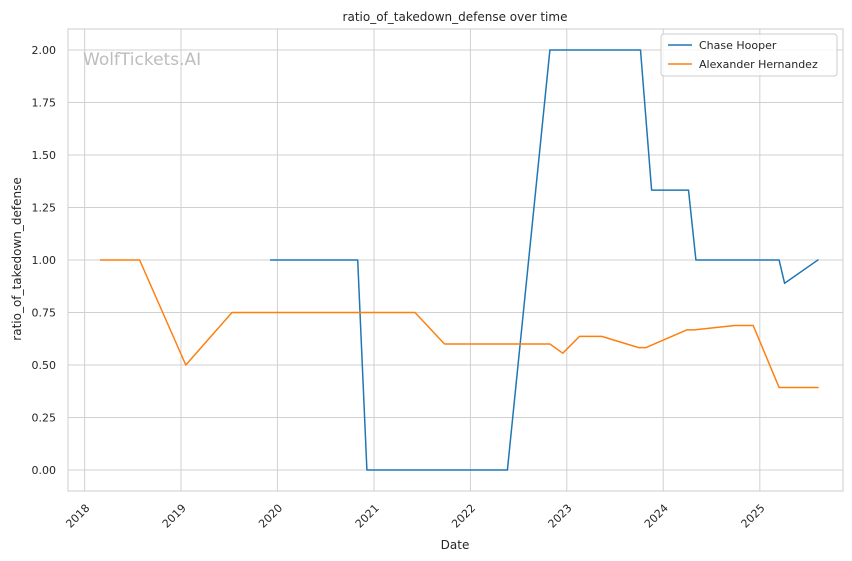 The image size is (852, 561). I want to click on y-tick-label: 0.75, so click(44, 313).